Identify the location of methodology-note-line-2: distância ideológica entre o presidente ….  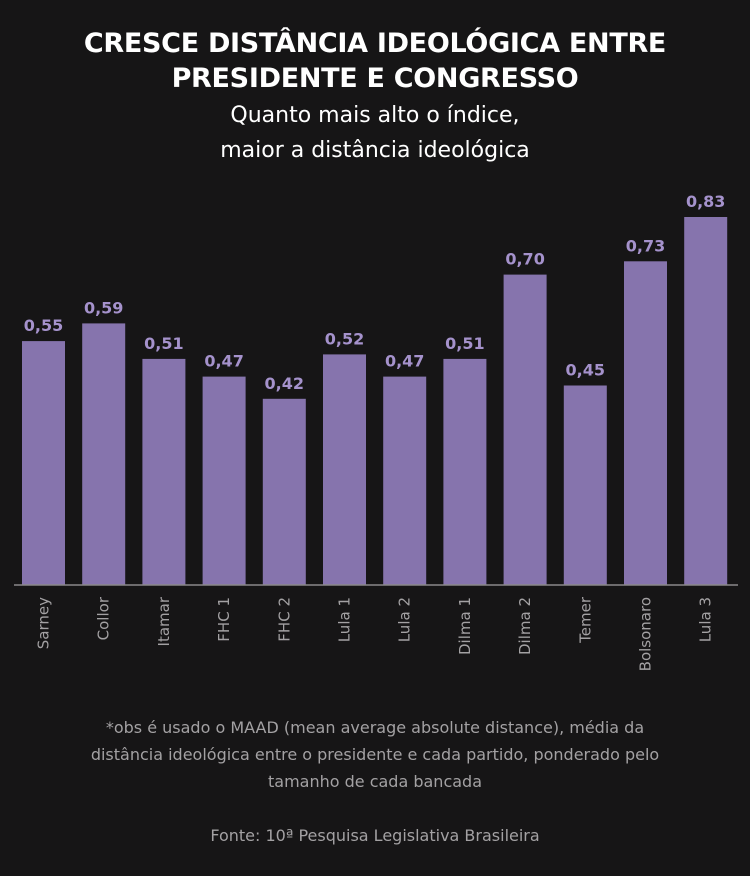
(375, 754).